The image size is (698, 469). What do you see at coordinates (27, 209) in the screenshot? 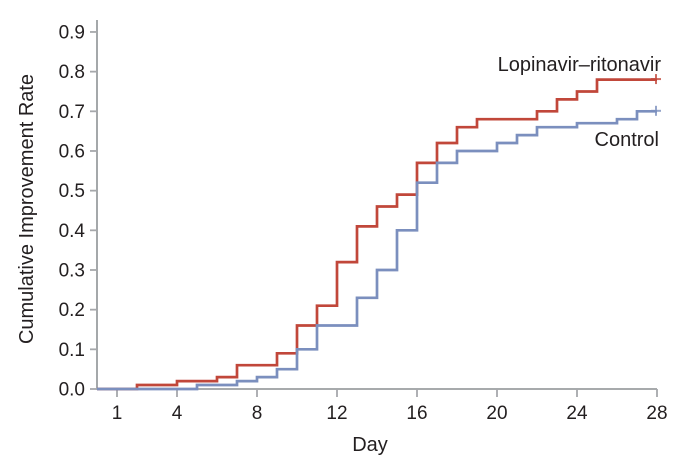
I see `y-axis-title: Cumulative Improvement Rate` at bounding box center [27, 209].